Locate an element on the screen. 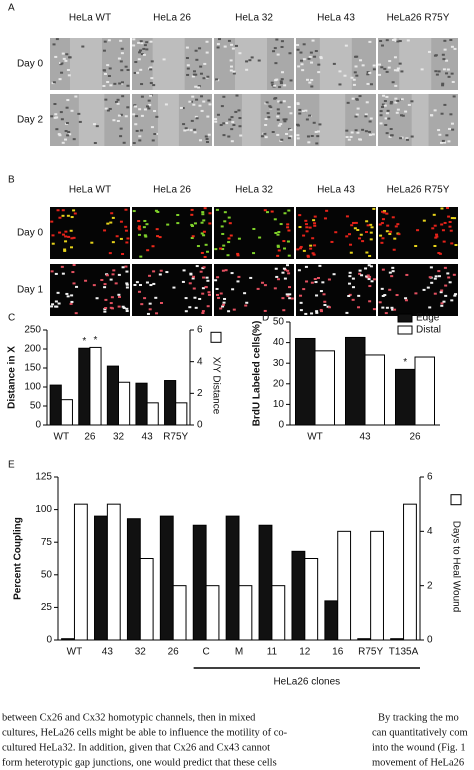  wound-gap is located at coordinates (86, 64).